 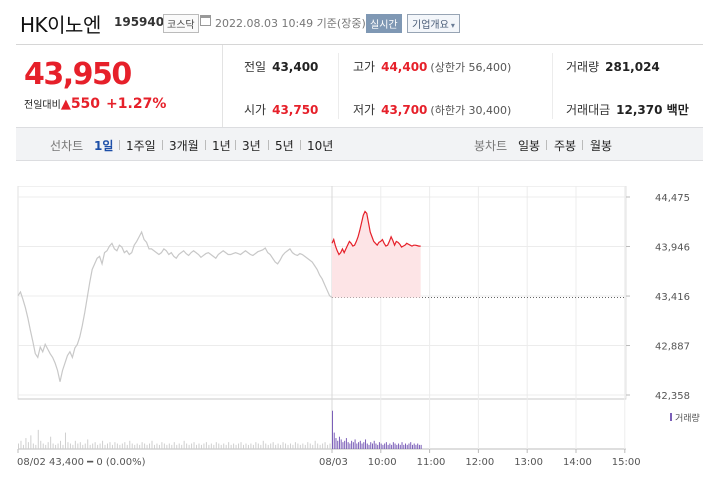 I want to click on tab-period-1y: 1년, so click(x=221, y=146).